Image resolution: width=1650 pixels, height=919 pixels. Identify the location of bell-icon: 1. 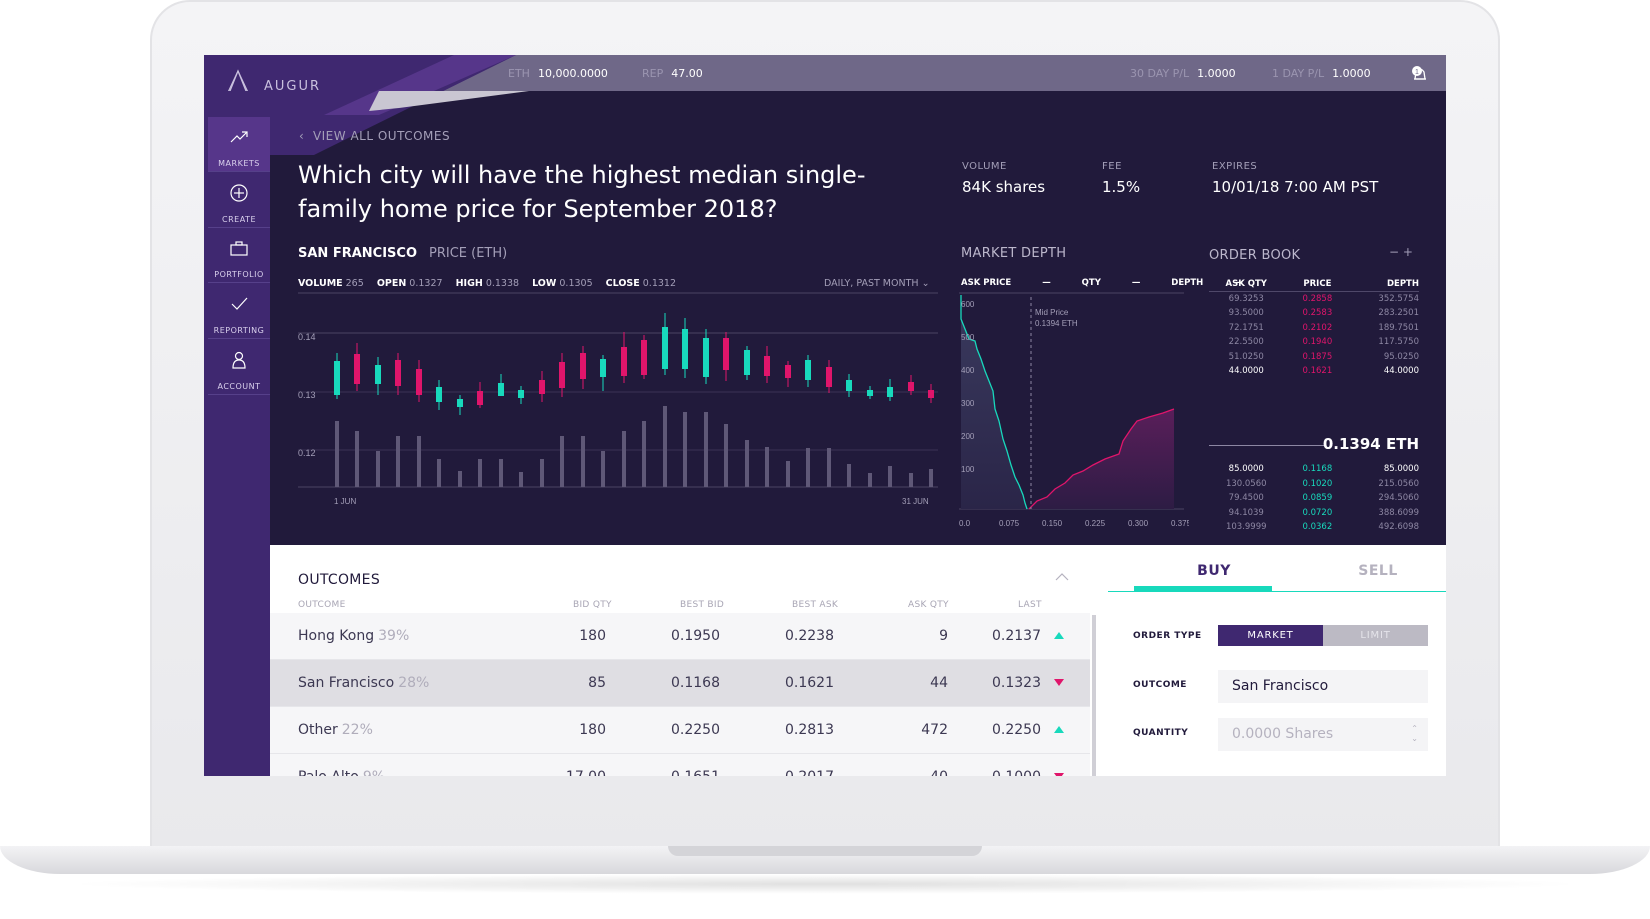
(1419, 73).